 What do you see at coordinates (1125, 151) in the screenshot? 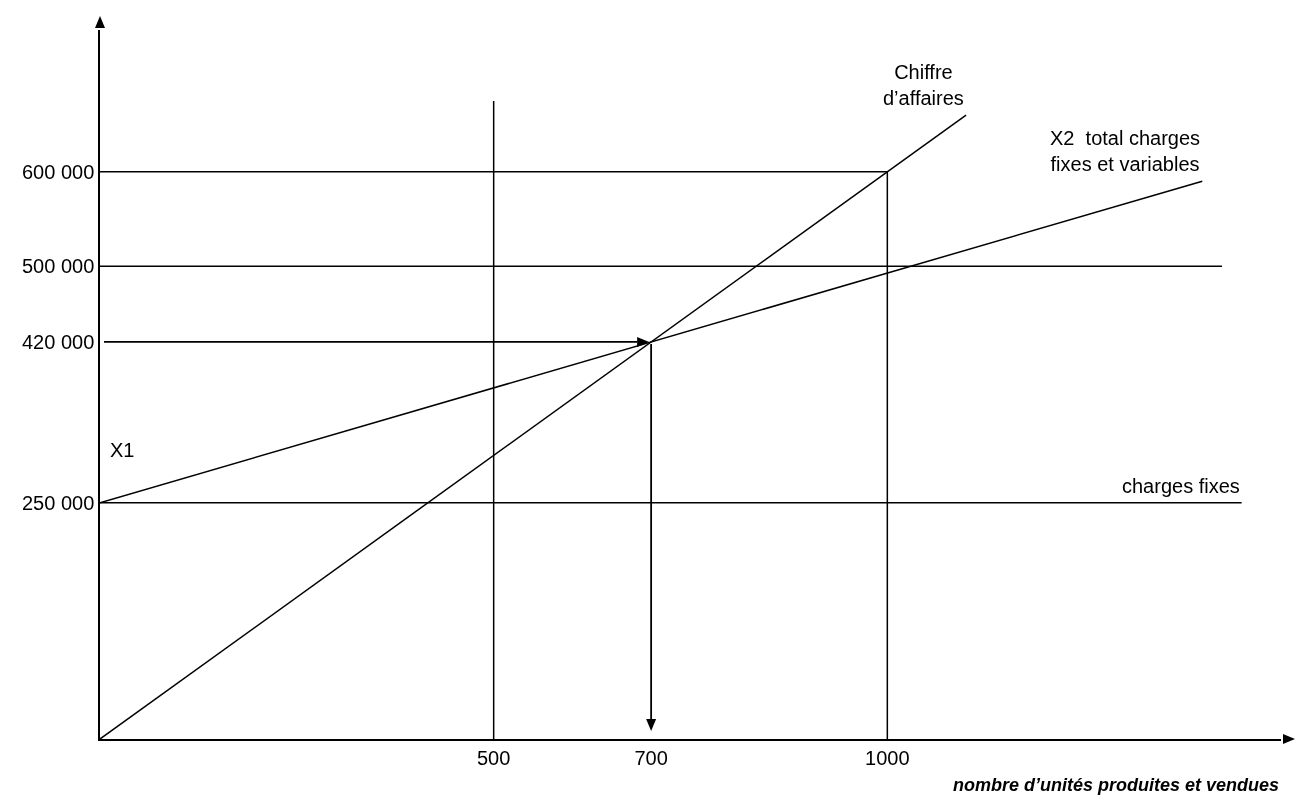
I see `series-label: X2 total charges fixes et variables` at bounding box center [1125, 151].